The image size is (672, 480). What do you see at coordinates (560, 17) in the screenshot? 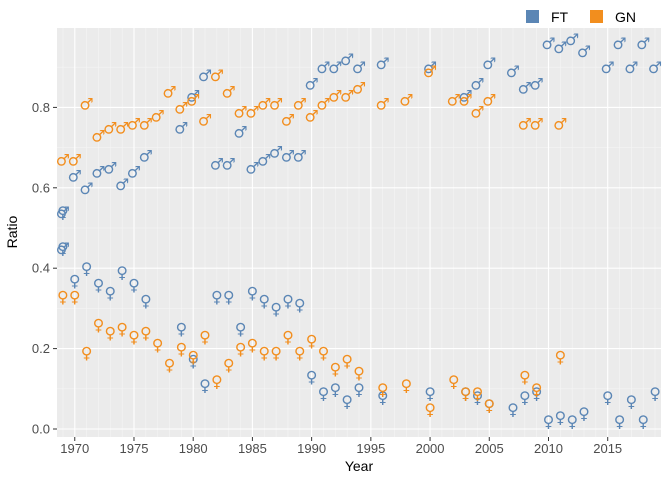
I see `legend-label-ft: FT` at bounding box center [560, 17].